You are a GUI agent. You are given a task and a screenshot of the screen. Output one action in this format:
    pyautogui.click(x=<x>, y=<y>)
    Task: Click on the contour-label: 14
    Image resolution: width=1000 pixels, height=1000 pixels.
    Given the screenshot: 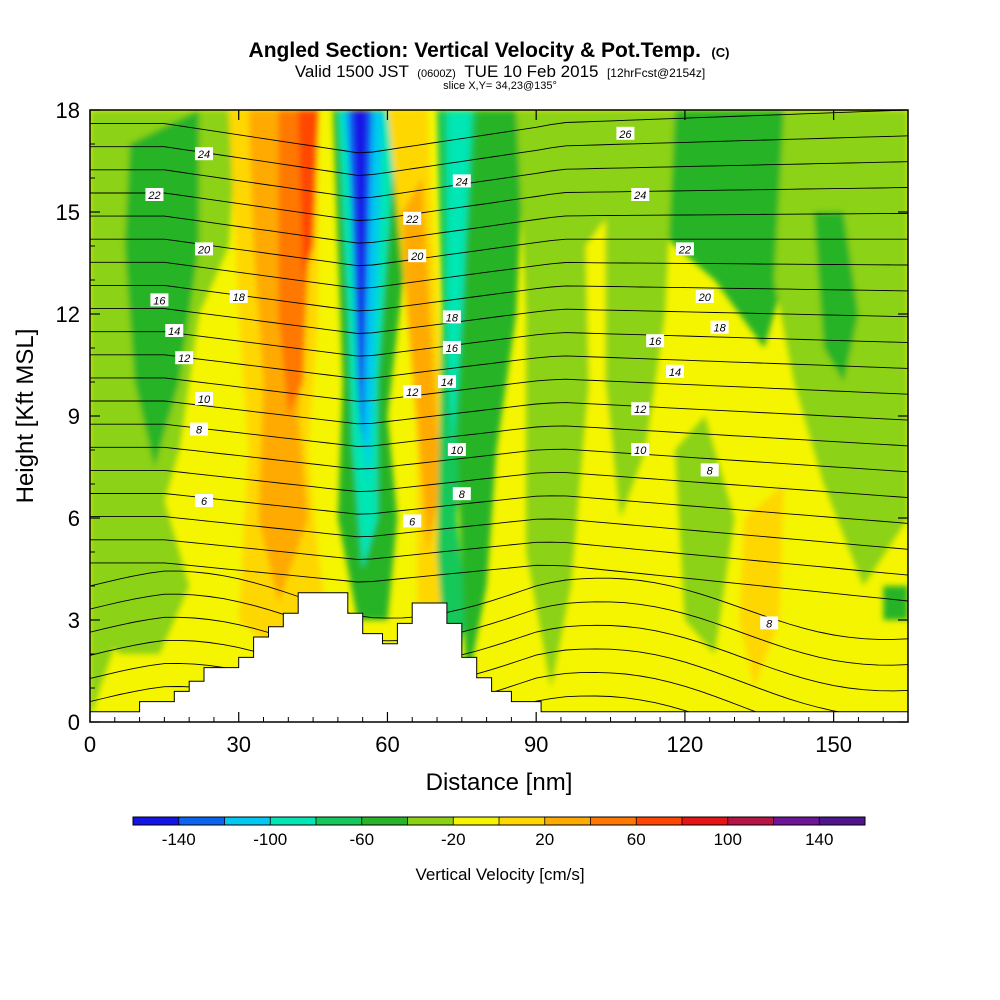 What is the action you would take?
    pyautogui.click(x=674, y=371)
    